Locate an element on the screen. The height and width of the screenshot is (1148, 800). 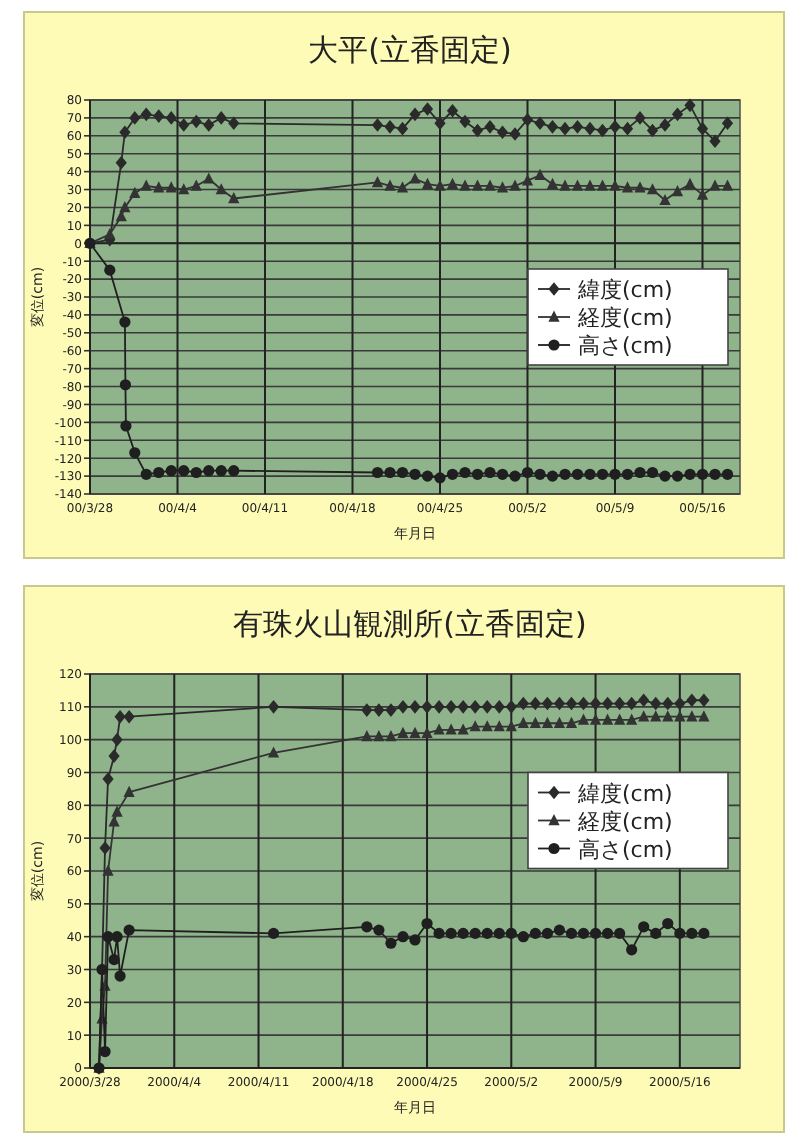
legend-label: 高さ(cm) is located at coordinates (625, 346).